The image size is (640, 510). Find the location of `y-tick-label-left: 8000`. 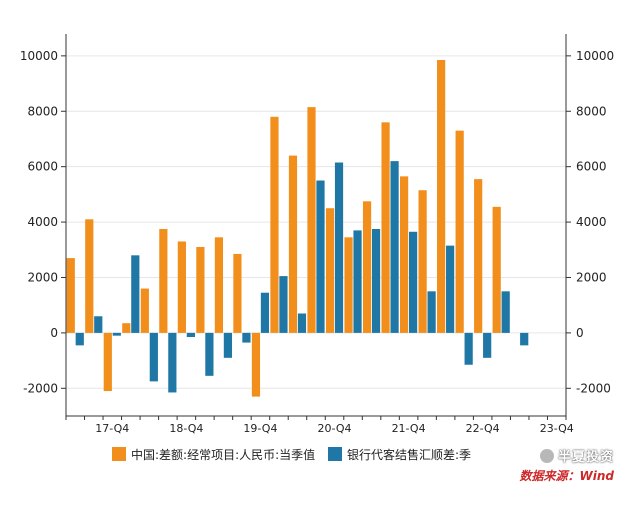

y-tick-label-left: 8000 is located at coordinates (42, 111).